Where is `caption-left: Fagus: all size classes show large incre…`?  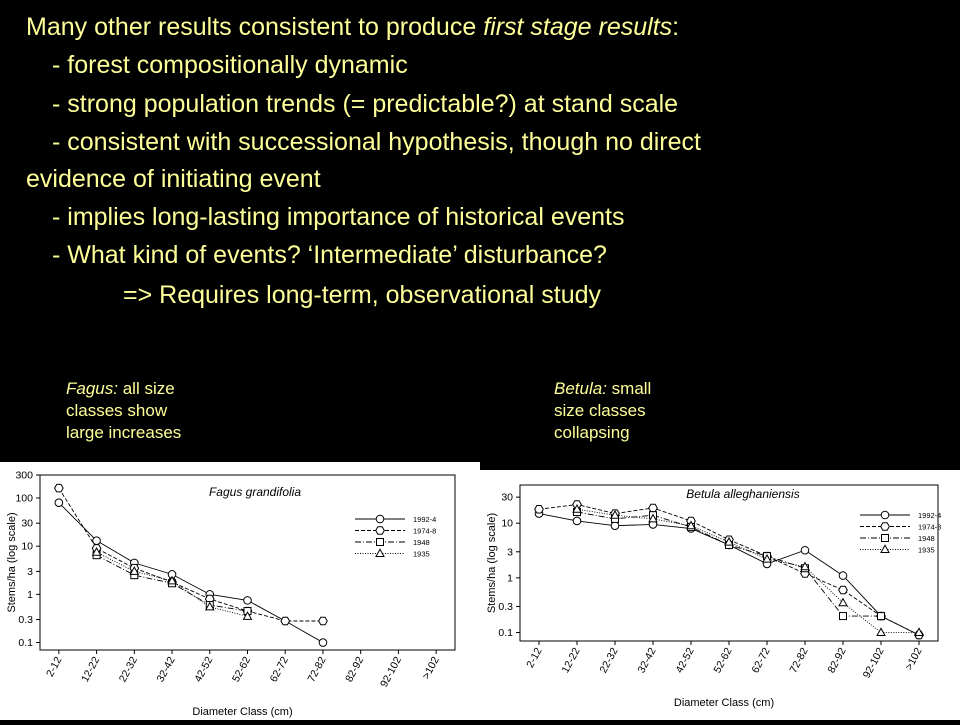 caption-left: Fagus: all size classes show large incre… is located at coordinates (123, 411).